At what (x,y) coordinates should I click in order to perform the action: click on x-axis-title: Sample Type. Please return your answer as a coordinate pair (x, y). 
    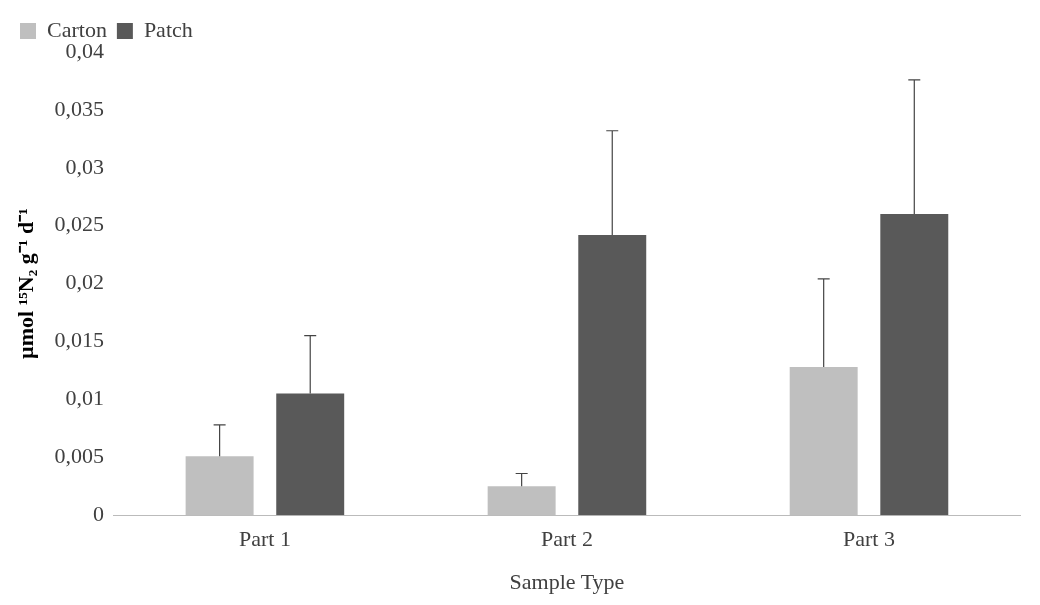
    Looking at the image, I should click on (567, 581).